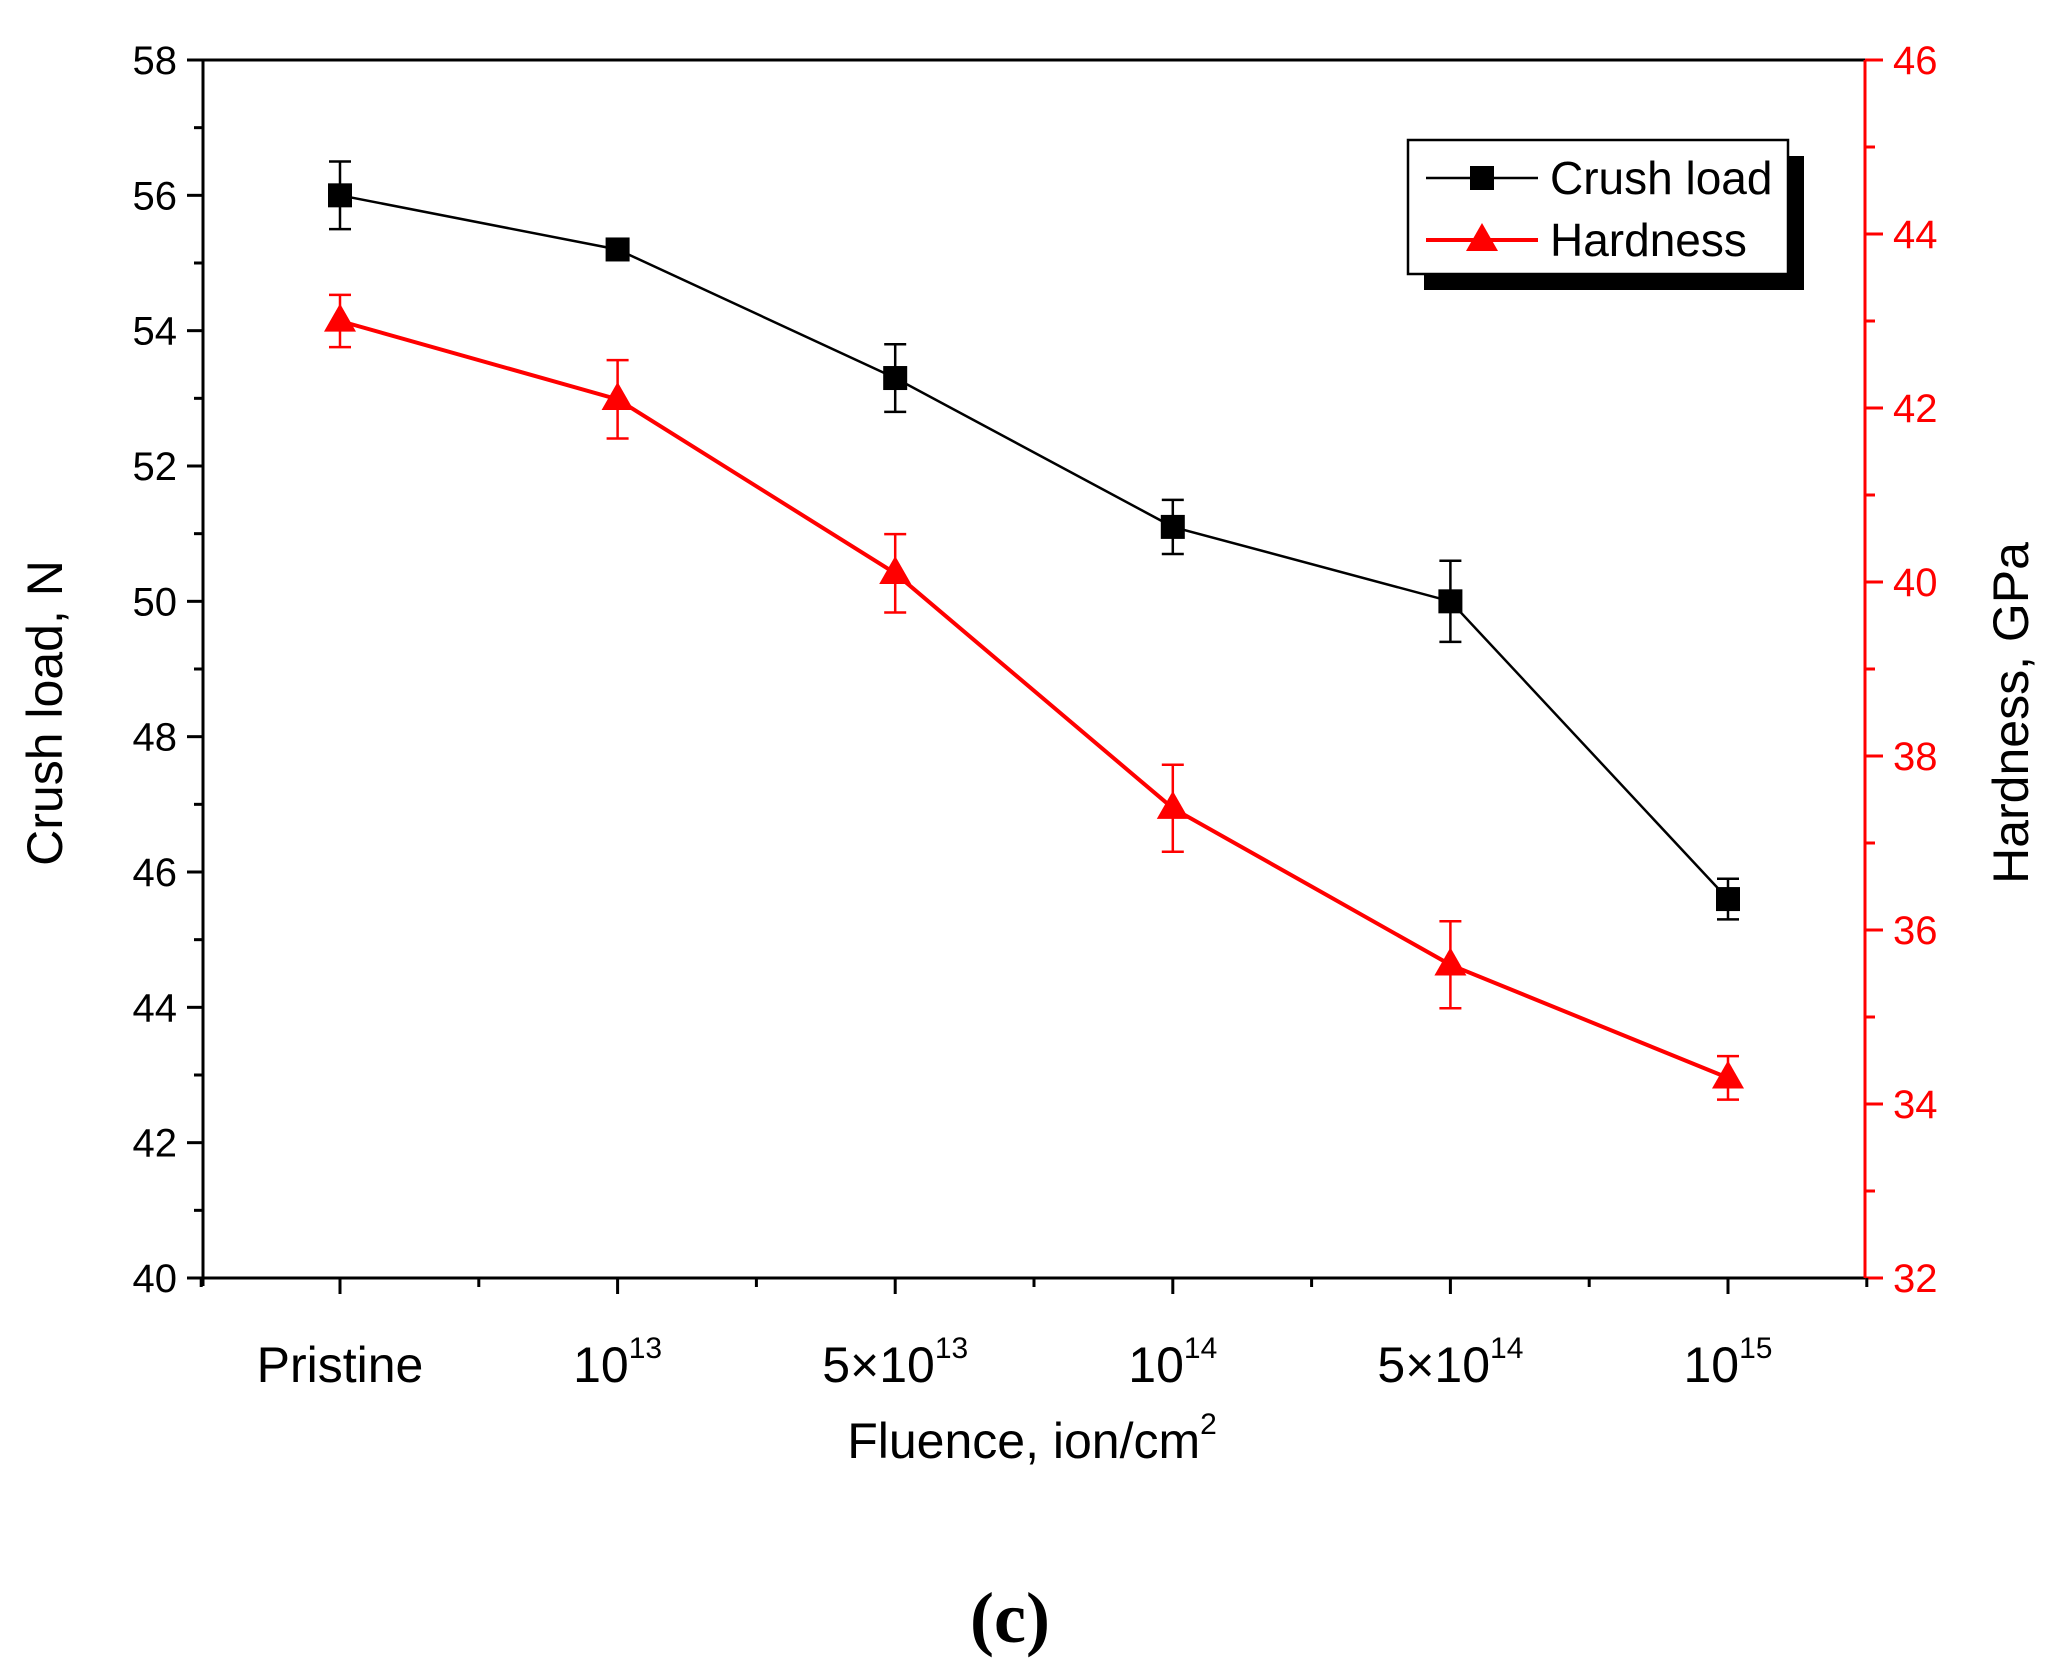  I want to click on x-tick-label-base: Pristine, so click(340, 1365).